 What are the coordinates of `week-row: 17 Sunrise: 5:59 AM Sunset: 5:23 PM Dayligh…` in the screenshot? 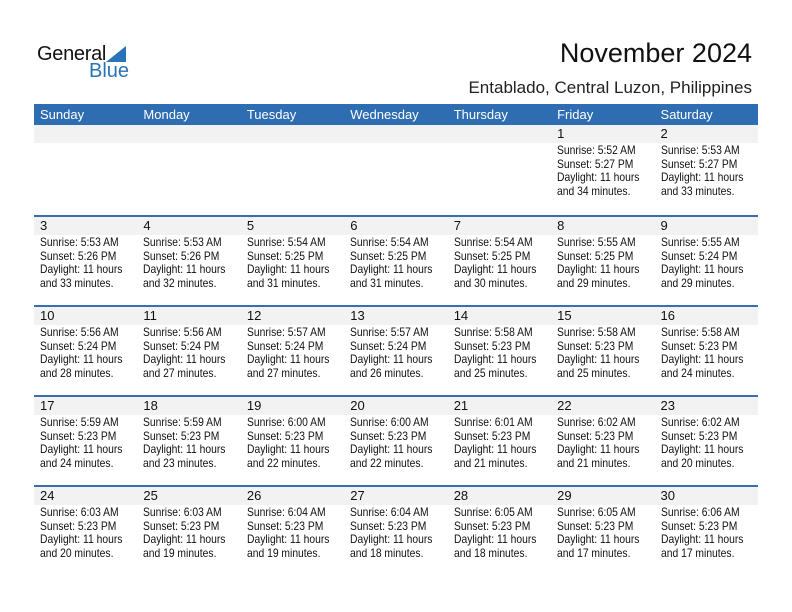 It's located at (396, 440).